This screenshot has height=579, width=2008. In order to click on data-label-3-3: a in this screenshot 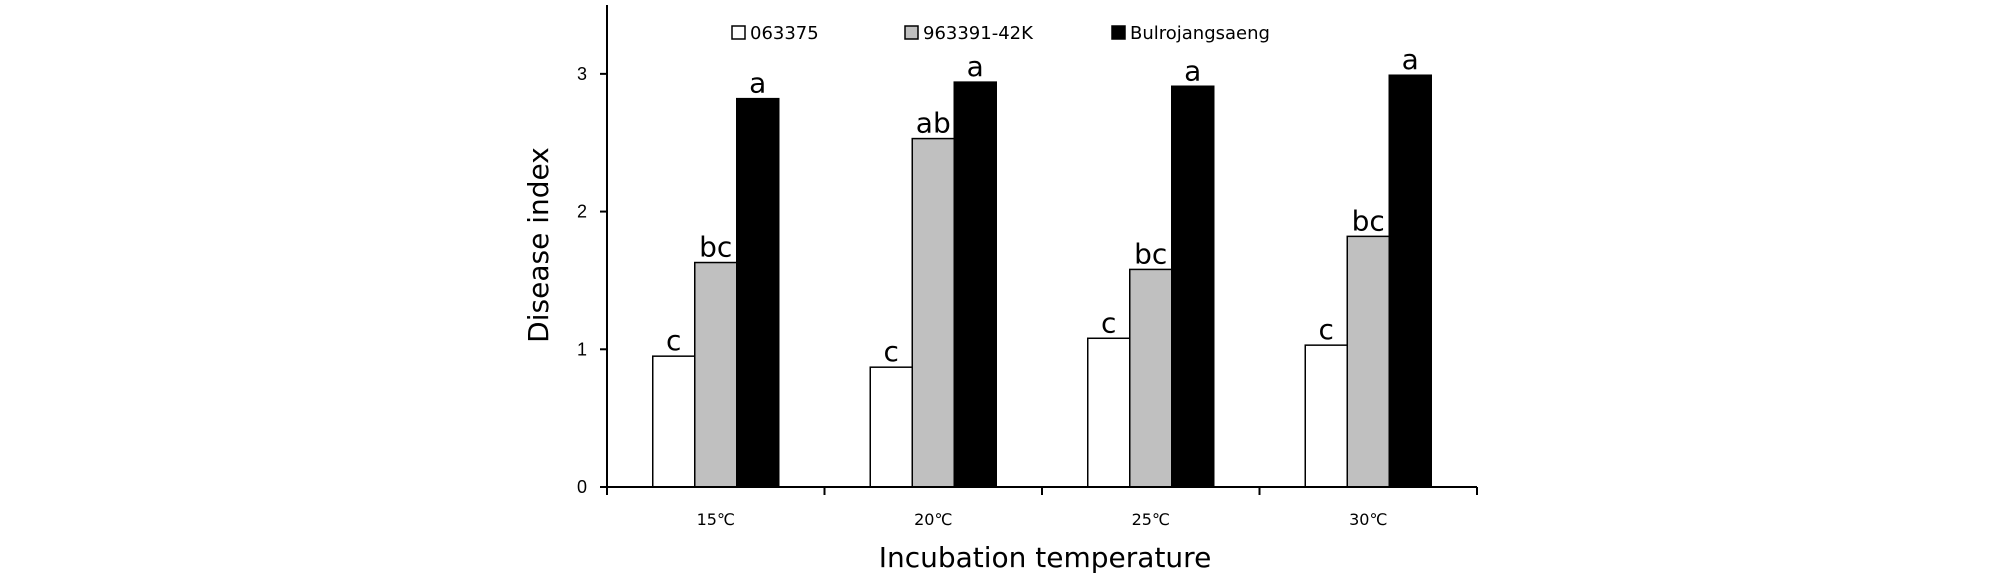, I will do `click(1192, 70)`.